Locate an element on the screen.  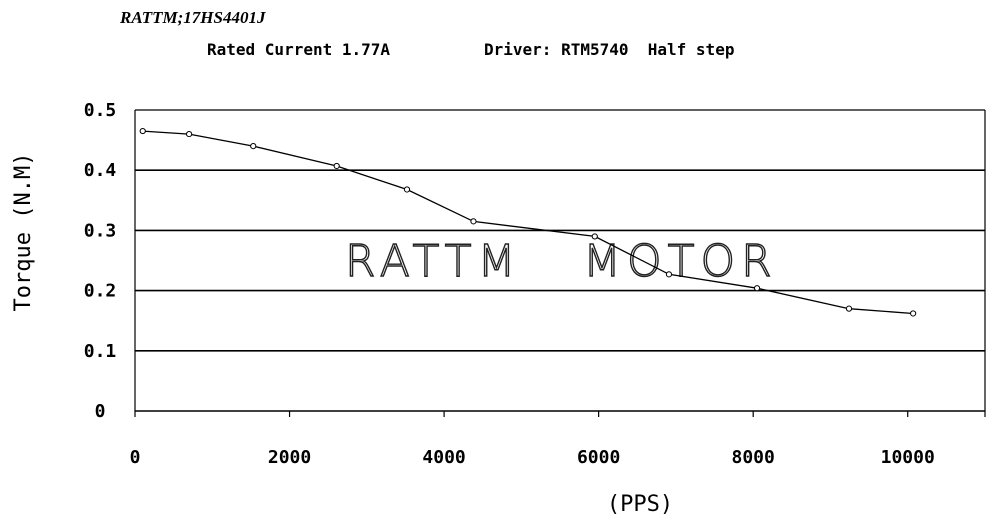
x-tick-labels: 0 2000 4000 6000 8000 10000 is located at coordinates (532, 457).